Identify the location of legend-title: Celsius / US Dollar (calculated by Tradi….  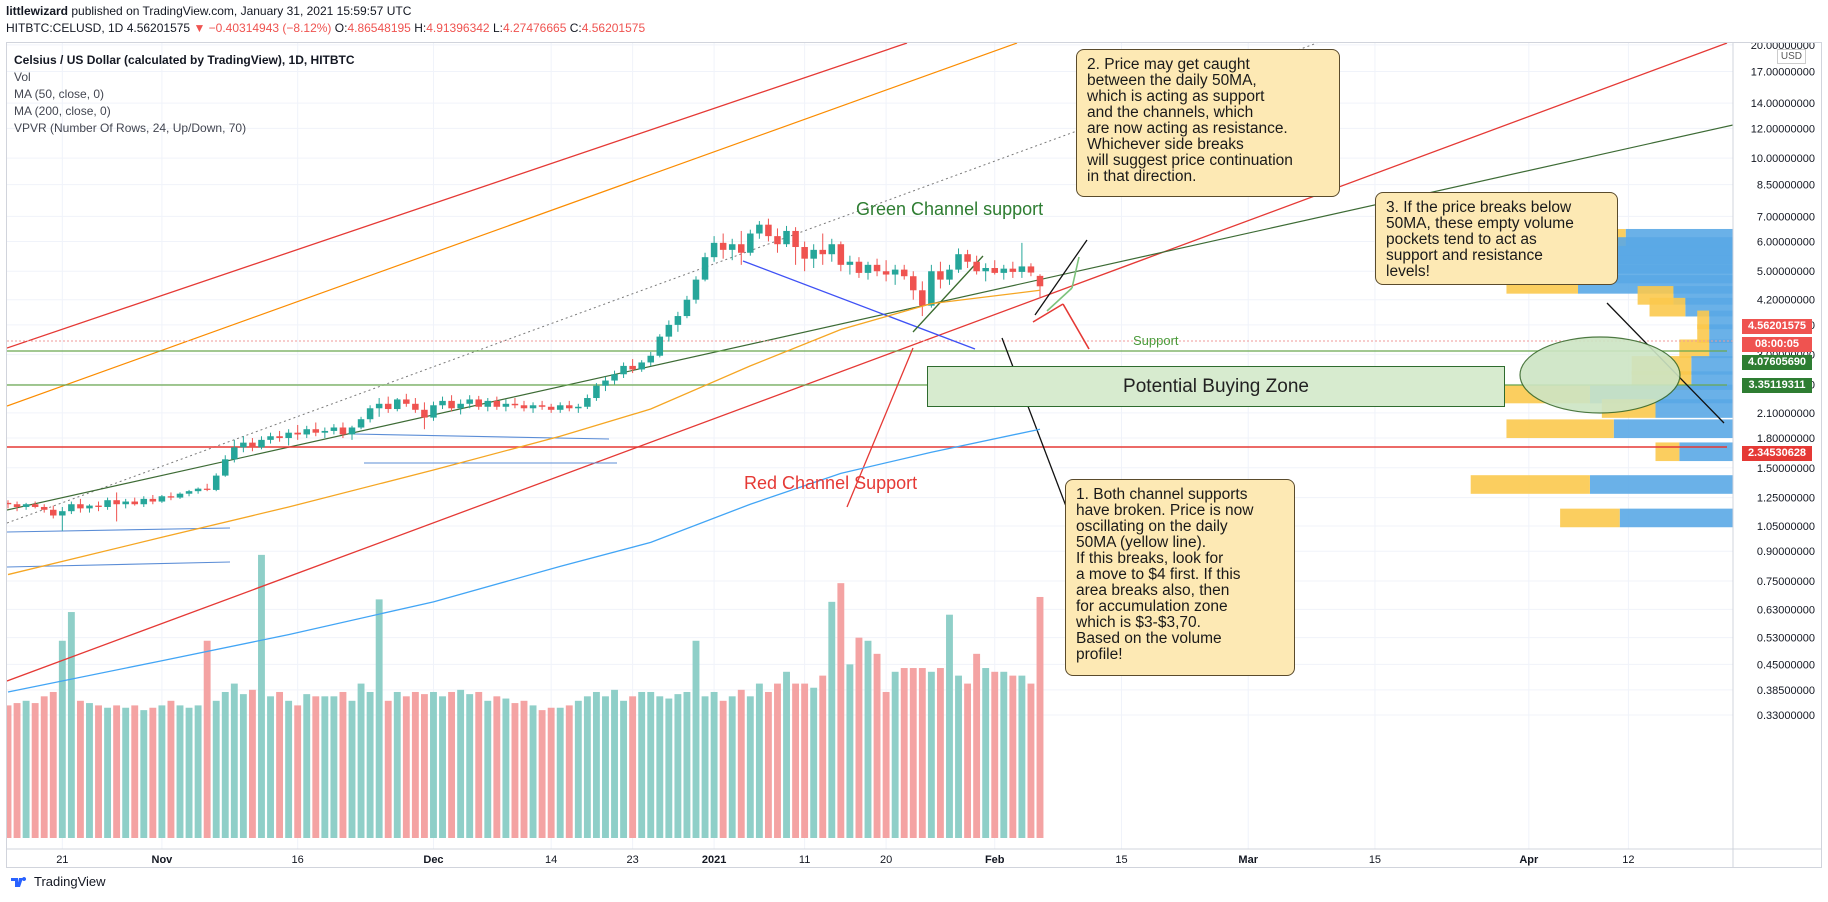
(184, 60).